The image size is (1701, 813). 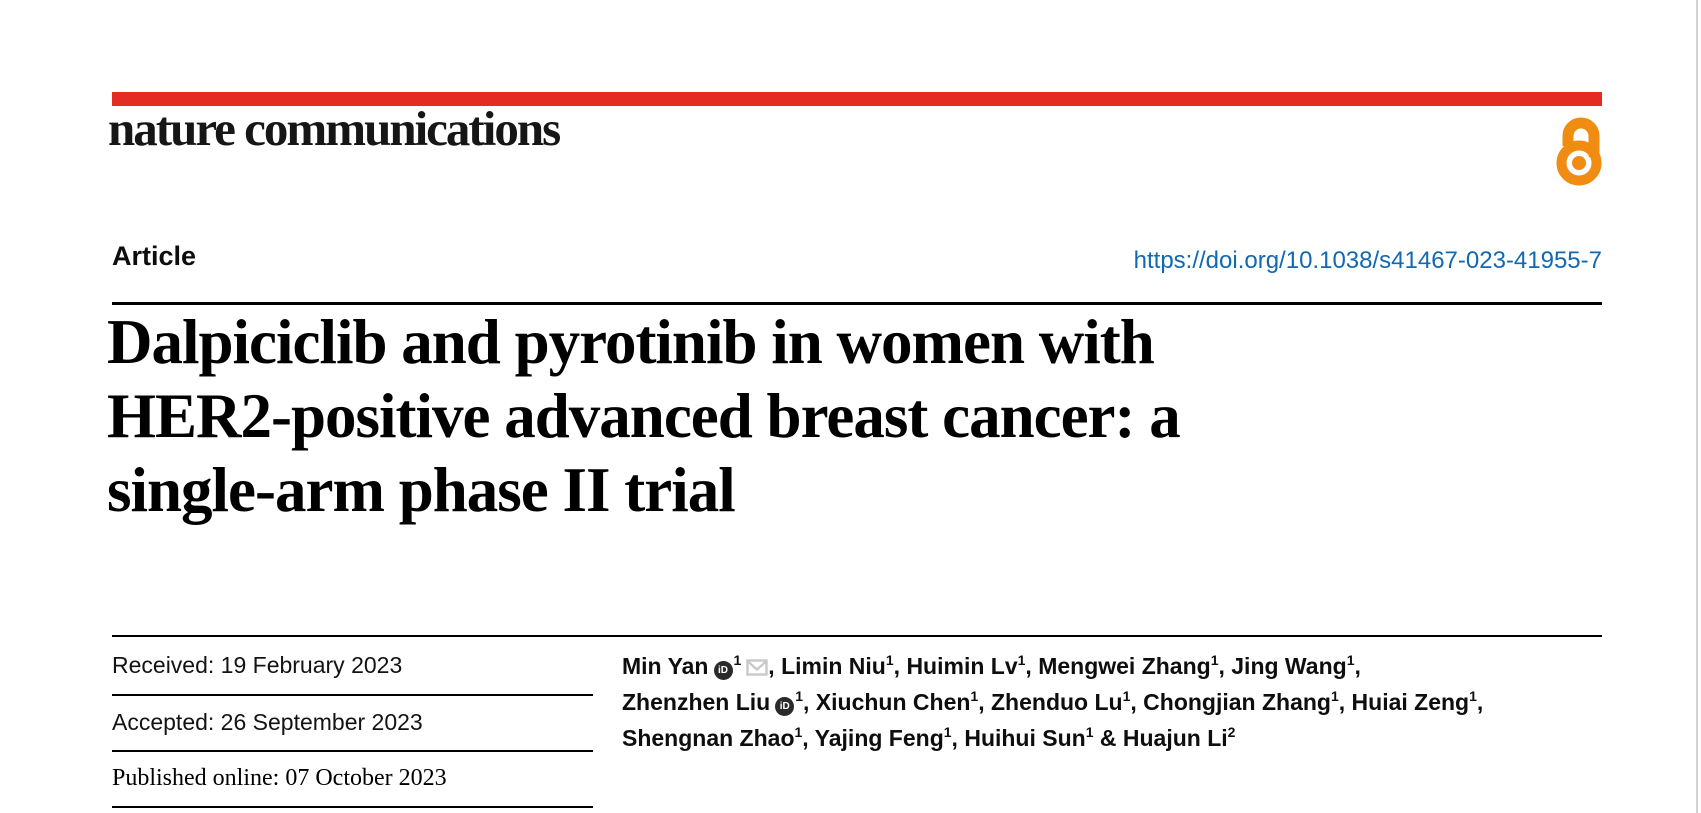 What do you see at coordinates (962, 666) in the screenshot?
I see `author-name: Huimin Lv` at bounding box center [962, 666].